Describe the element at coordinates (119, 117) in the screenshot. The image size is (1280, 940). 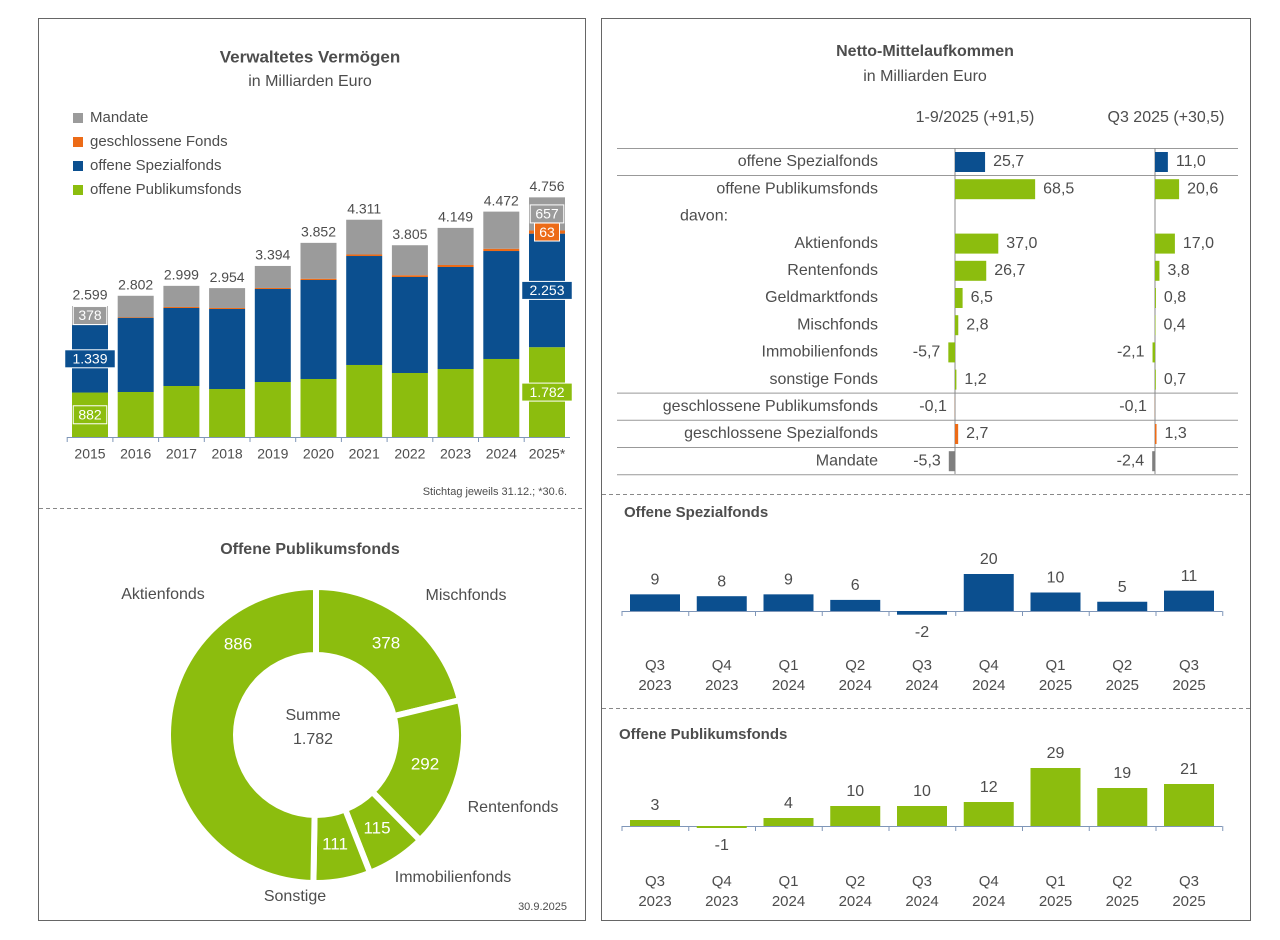
I see `legend-label: Mandate` at that location.